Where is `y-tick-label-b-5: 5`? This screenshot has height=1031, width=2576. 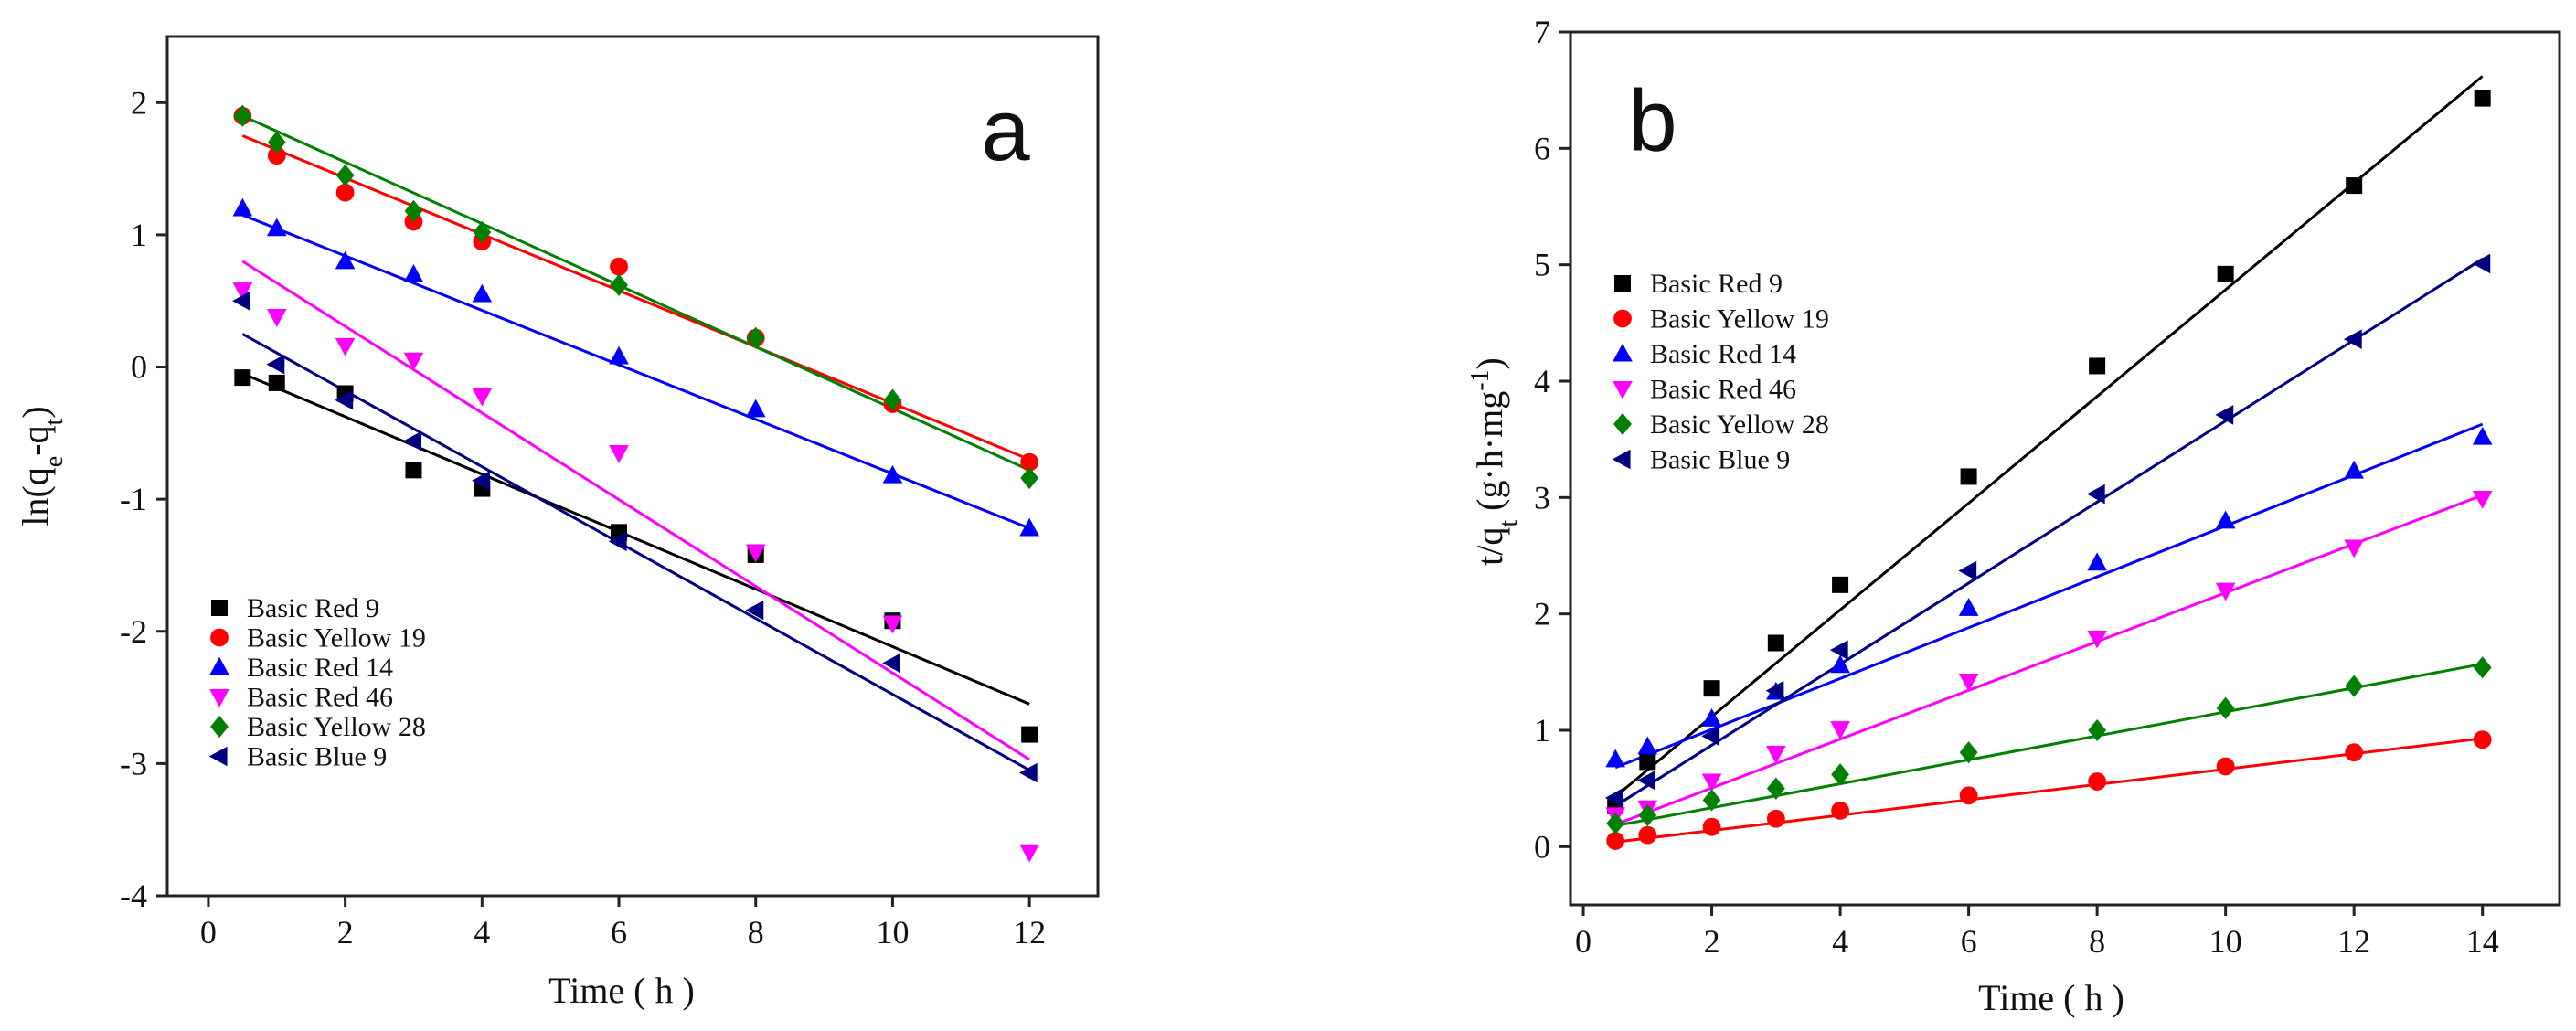
y-tick-label-b-5: 5 is located at coordinates (1542, 265).